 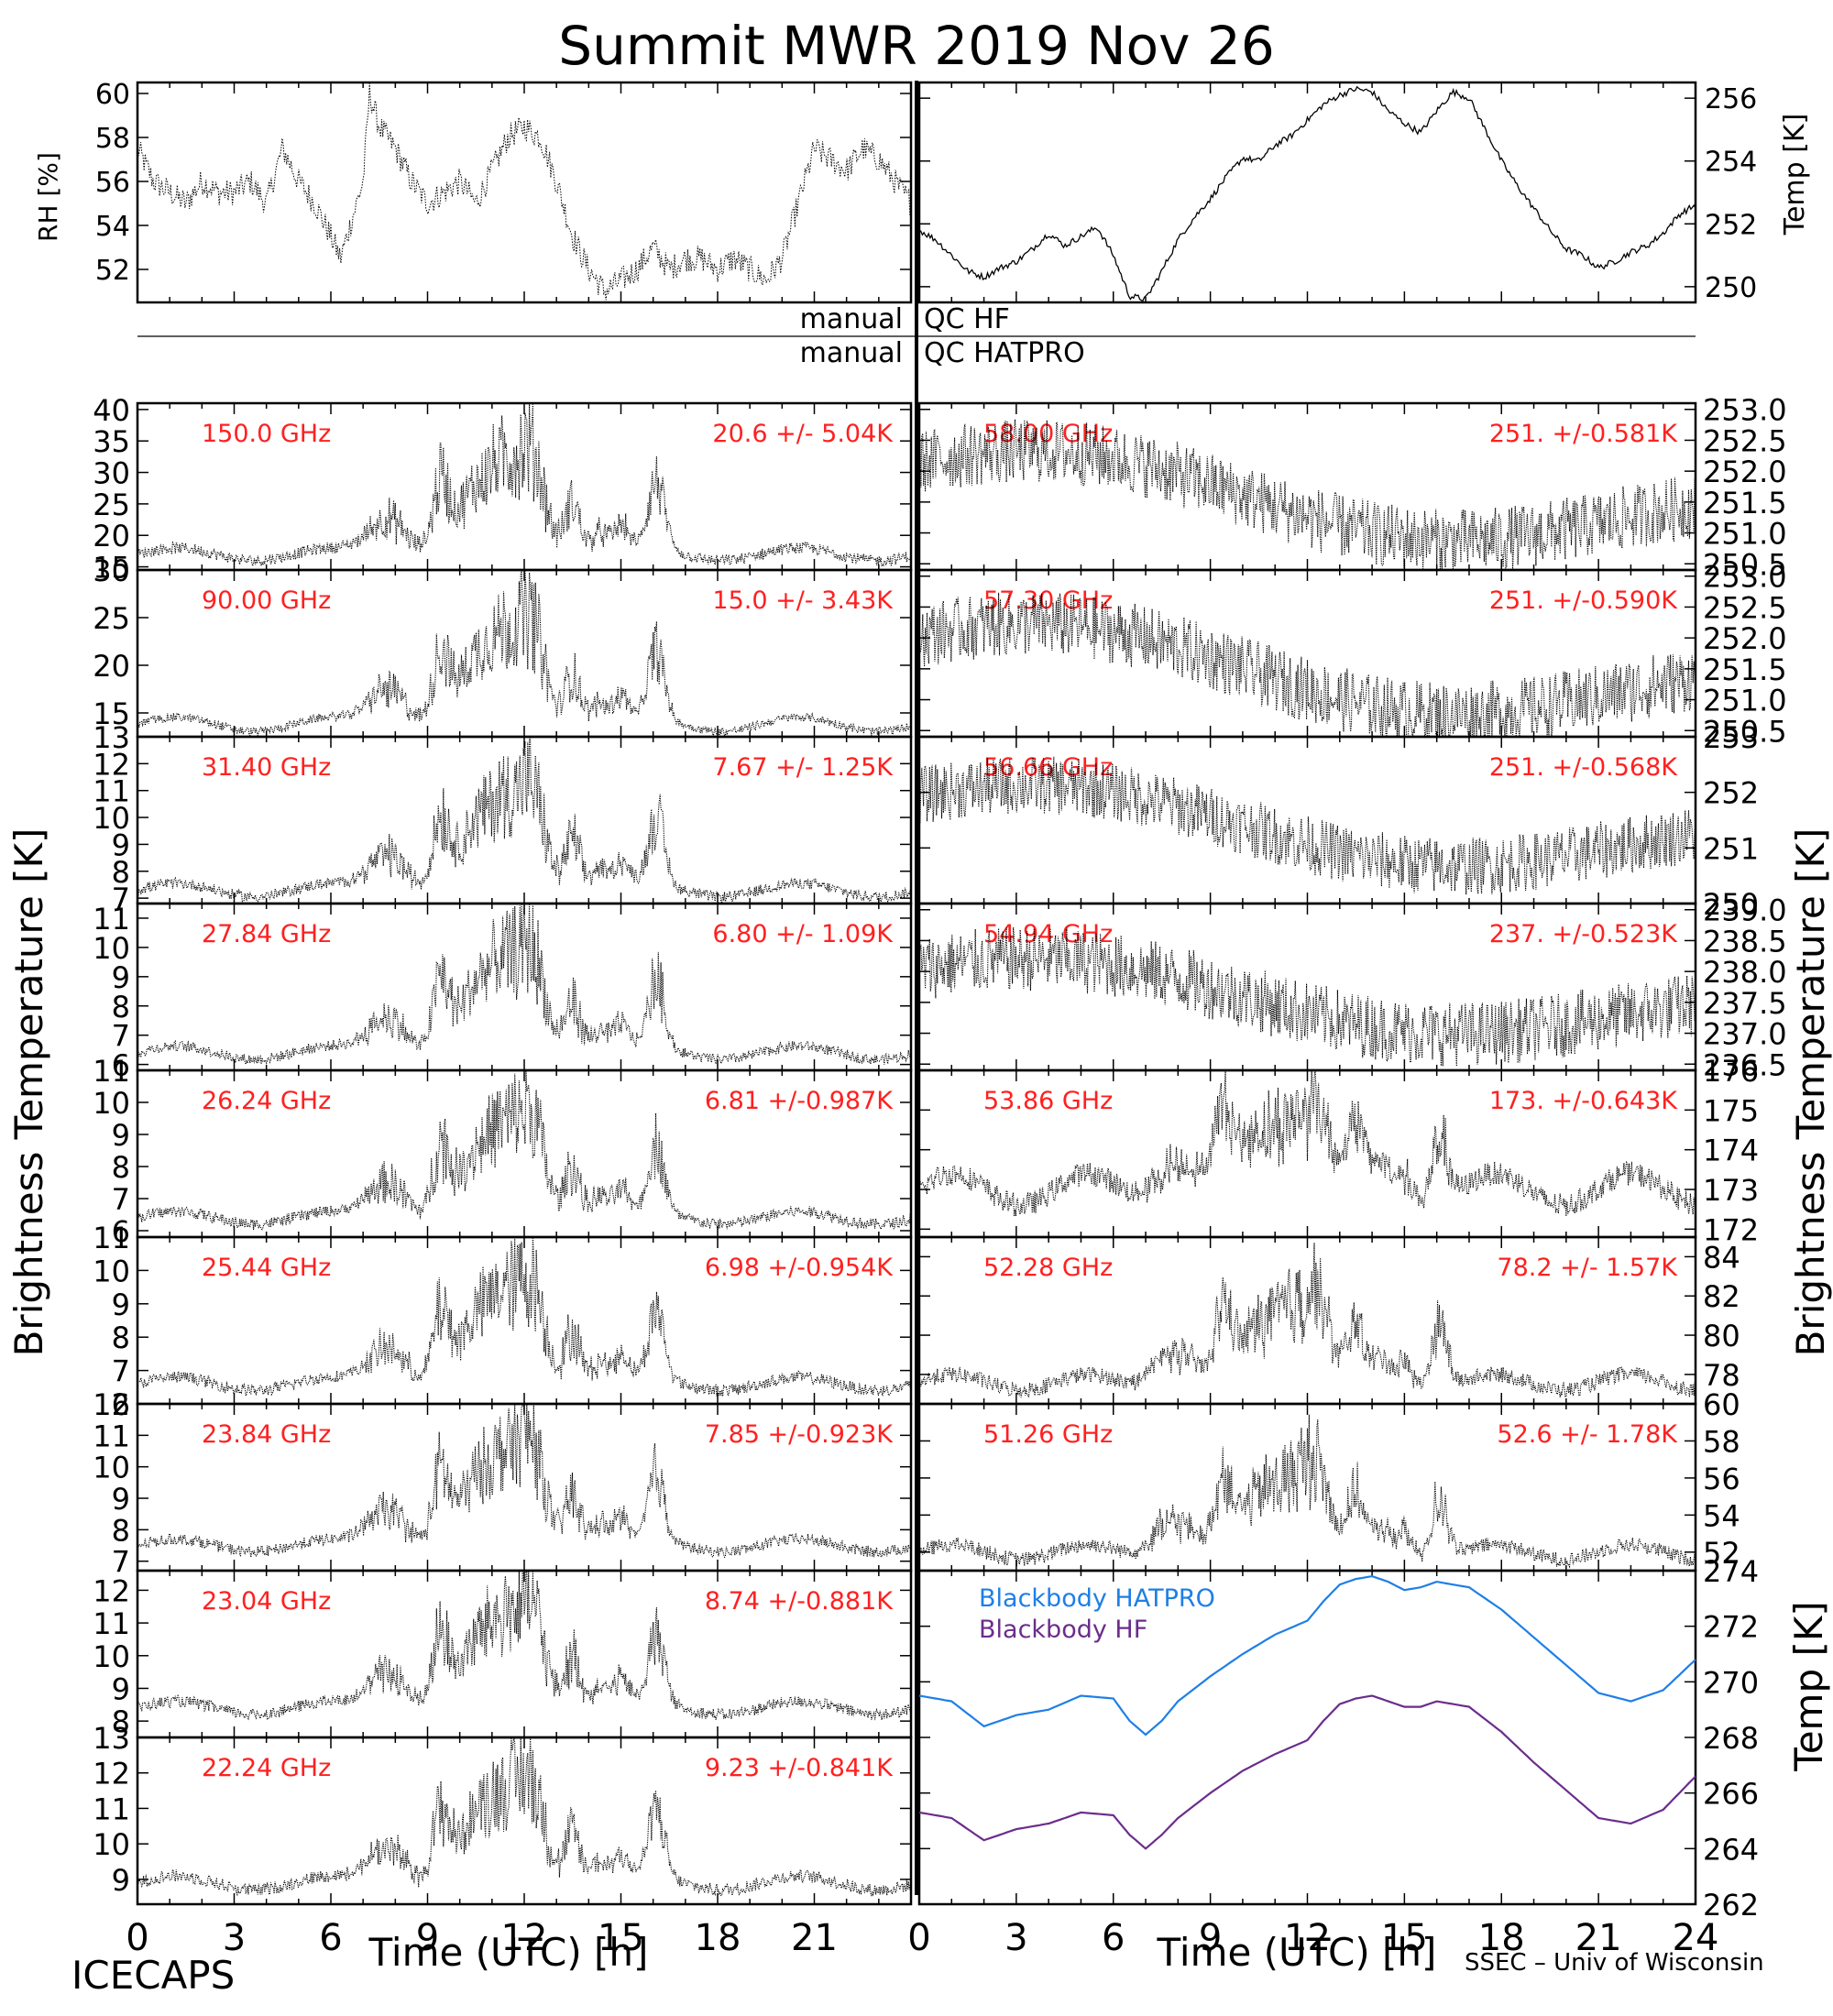 What do you see at coordinates (799, 1768) in the screenshot?
I see `left-panel-9-stats-label: 9.23 +/-0.841K` at bounding box center [799, 1768].